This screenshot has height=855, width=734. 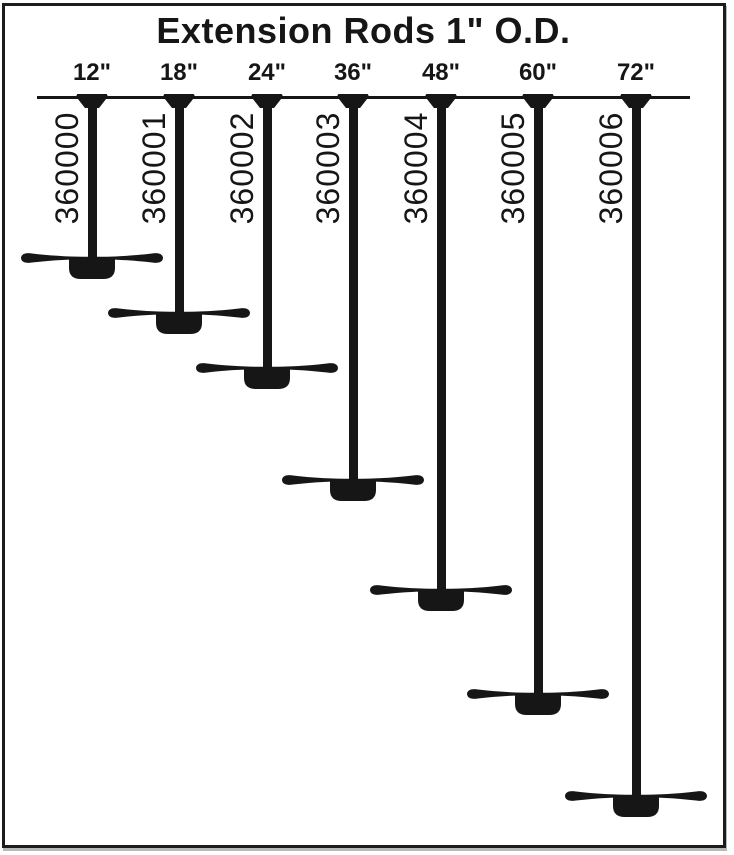 What do you see at coordinates (353, 72) in the screenshot?
I see `rod-length-label: 36"` at bounding box center [353, 72].